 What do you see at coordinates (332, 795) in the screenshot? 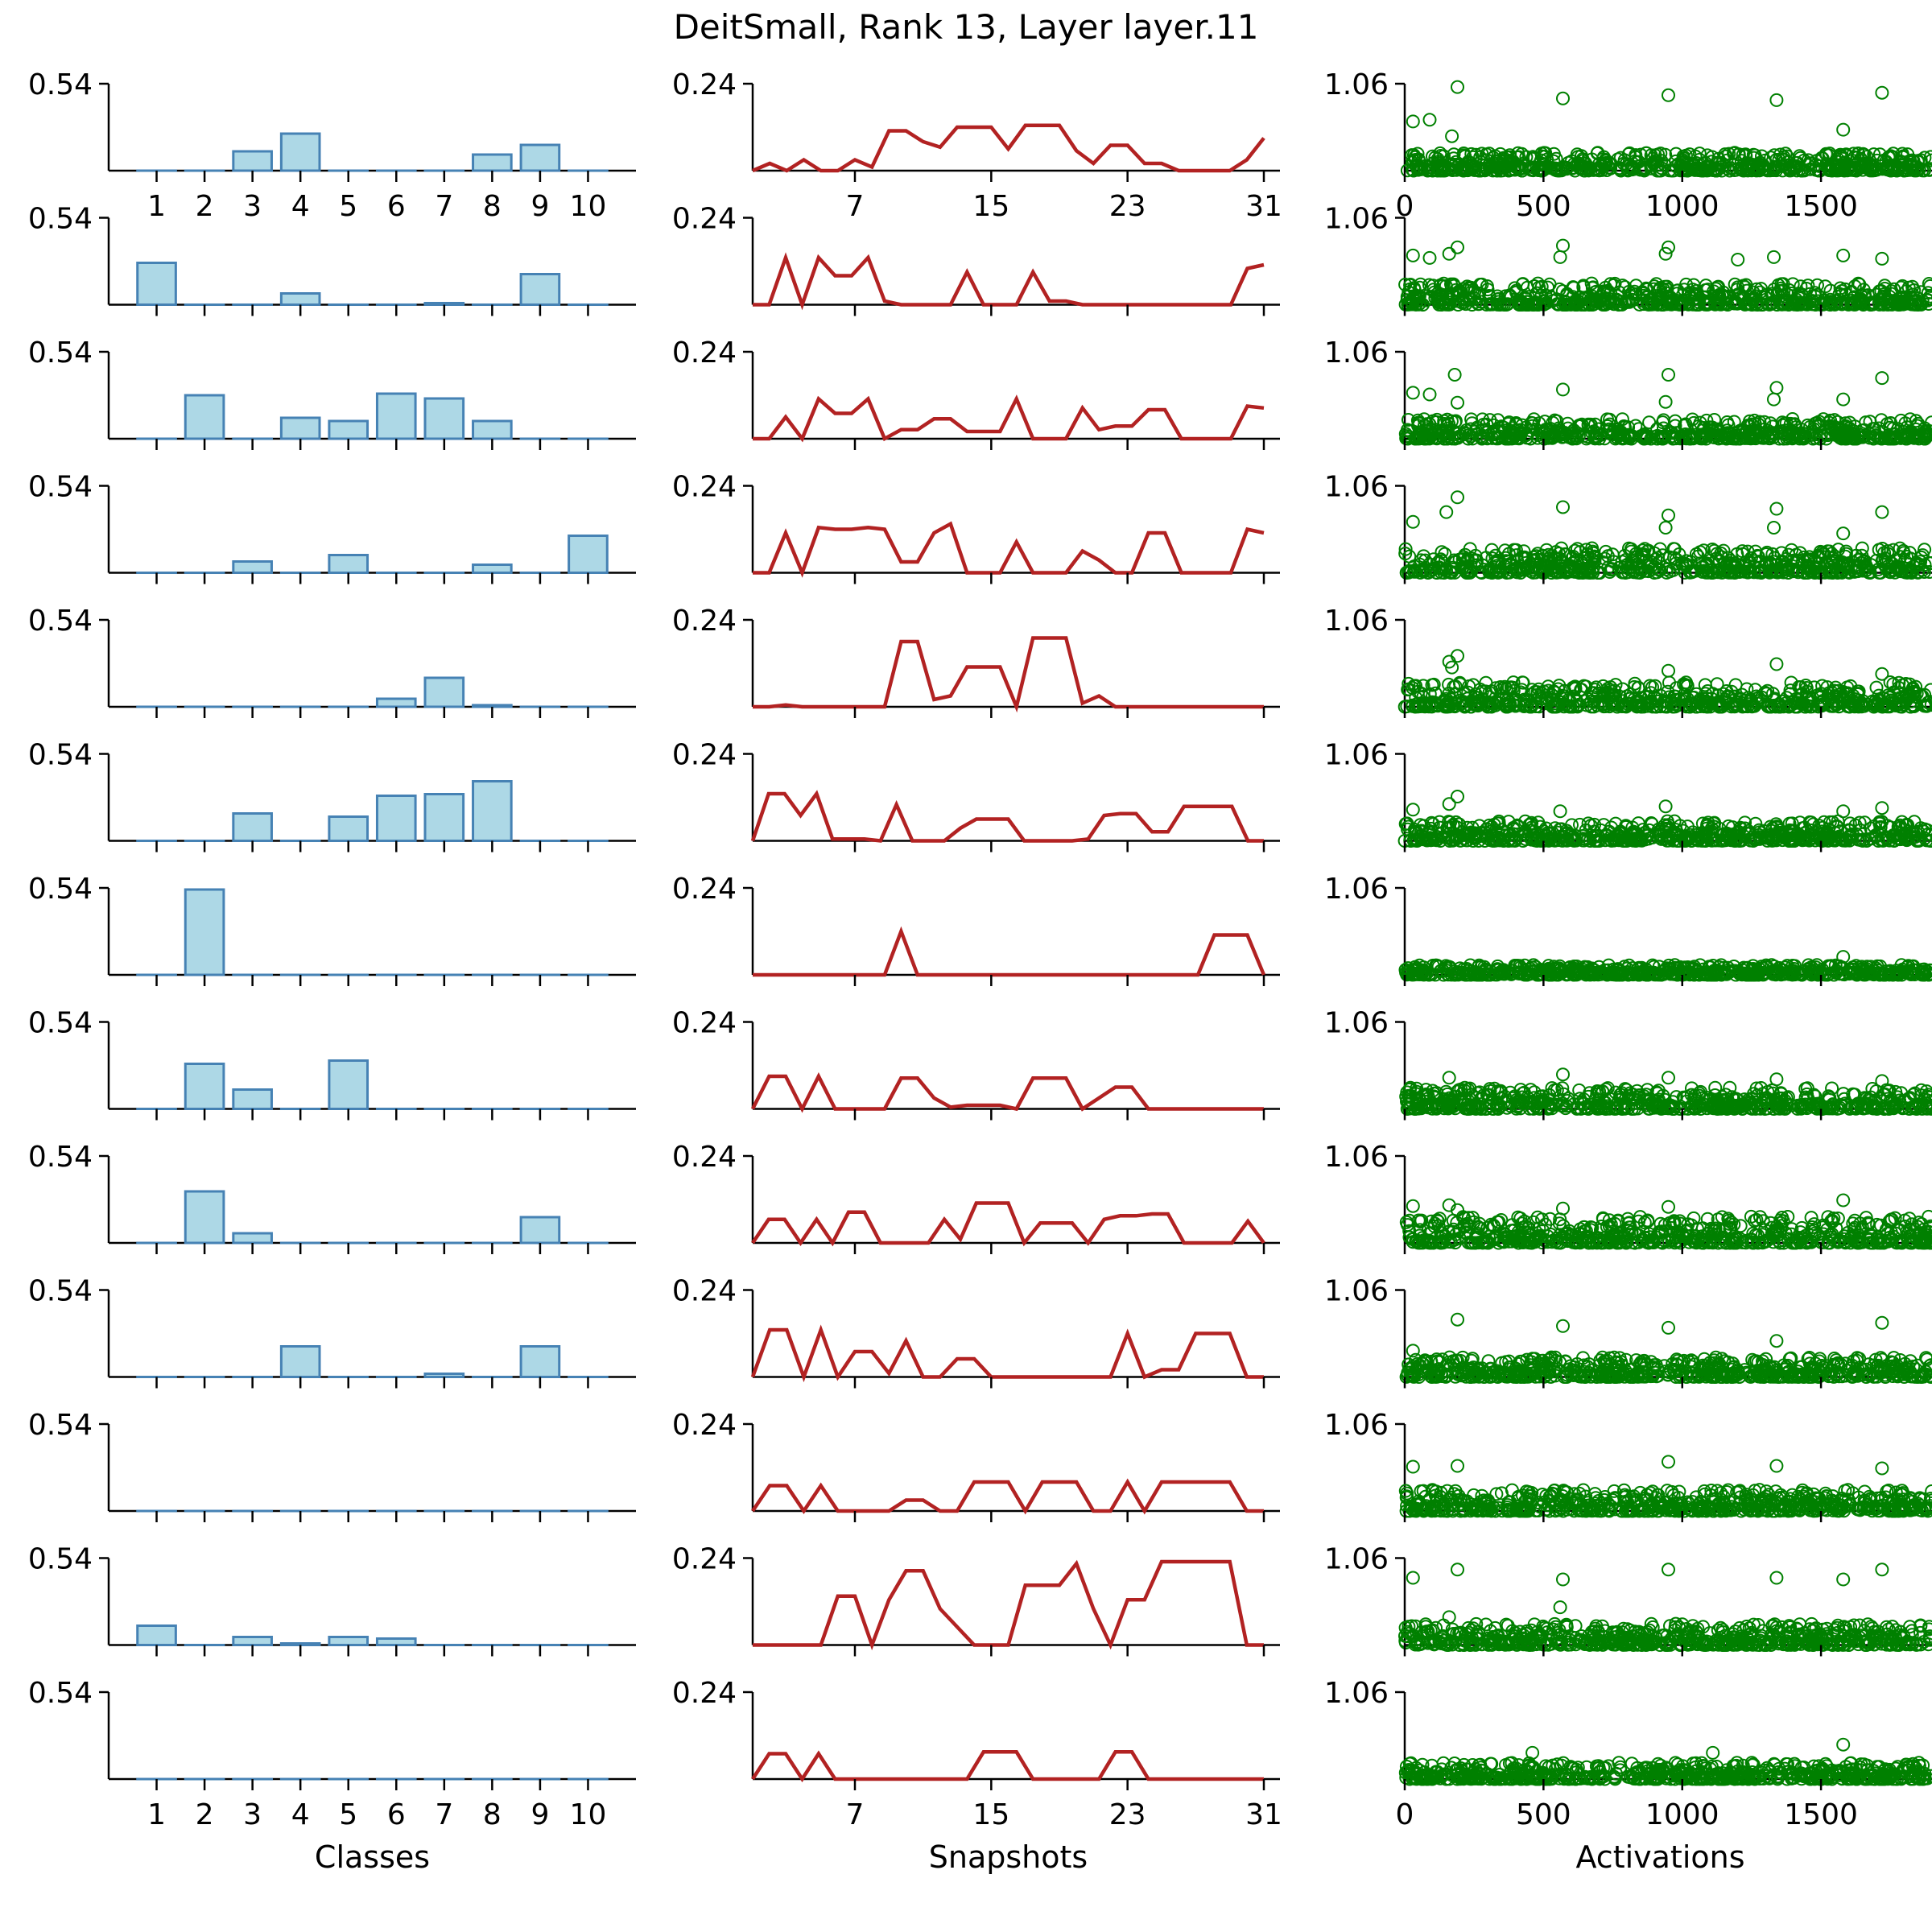
I see `panel-classes-row-6: 0.54` at bounding box center [332, 795].